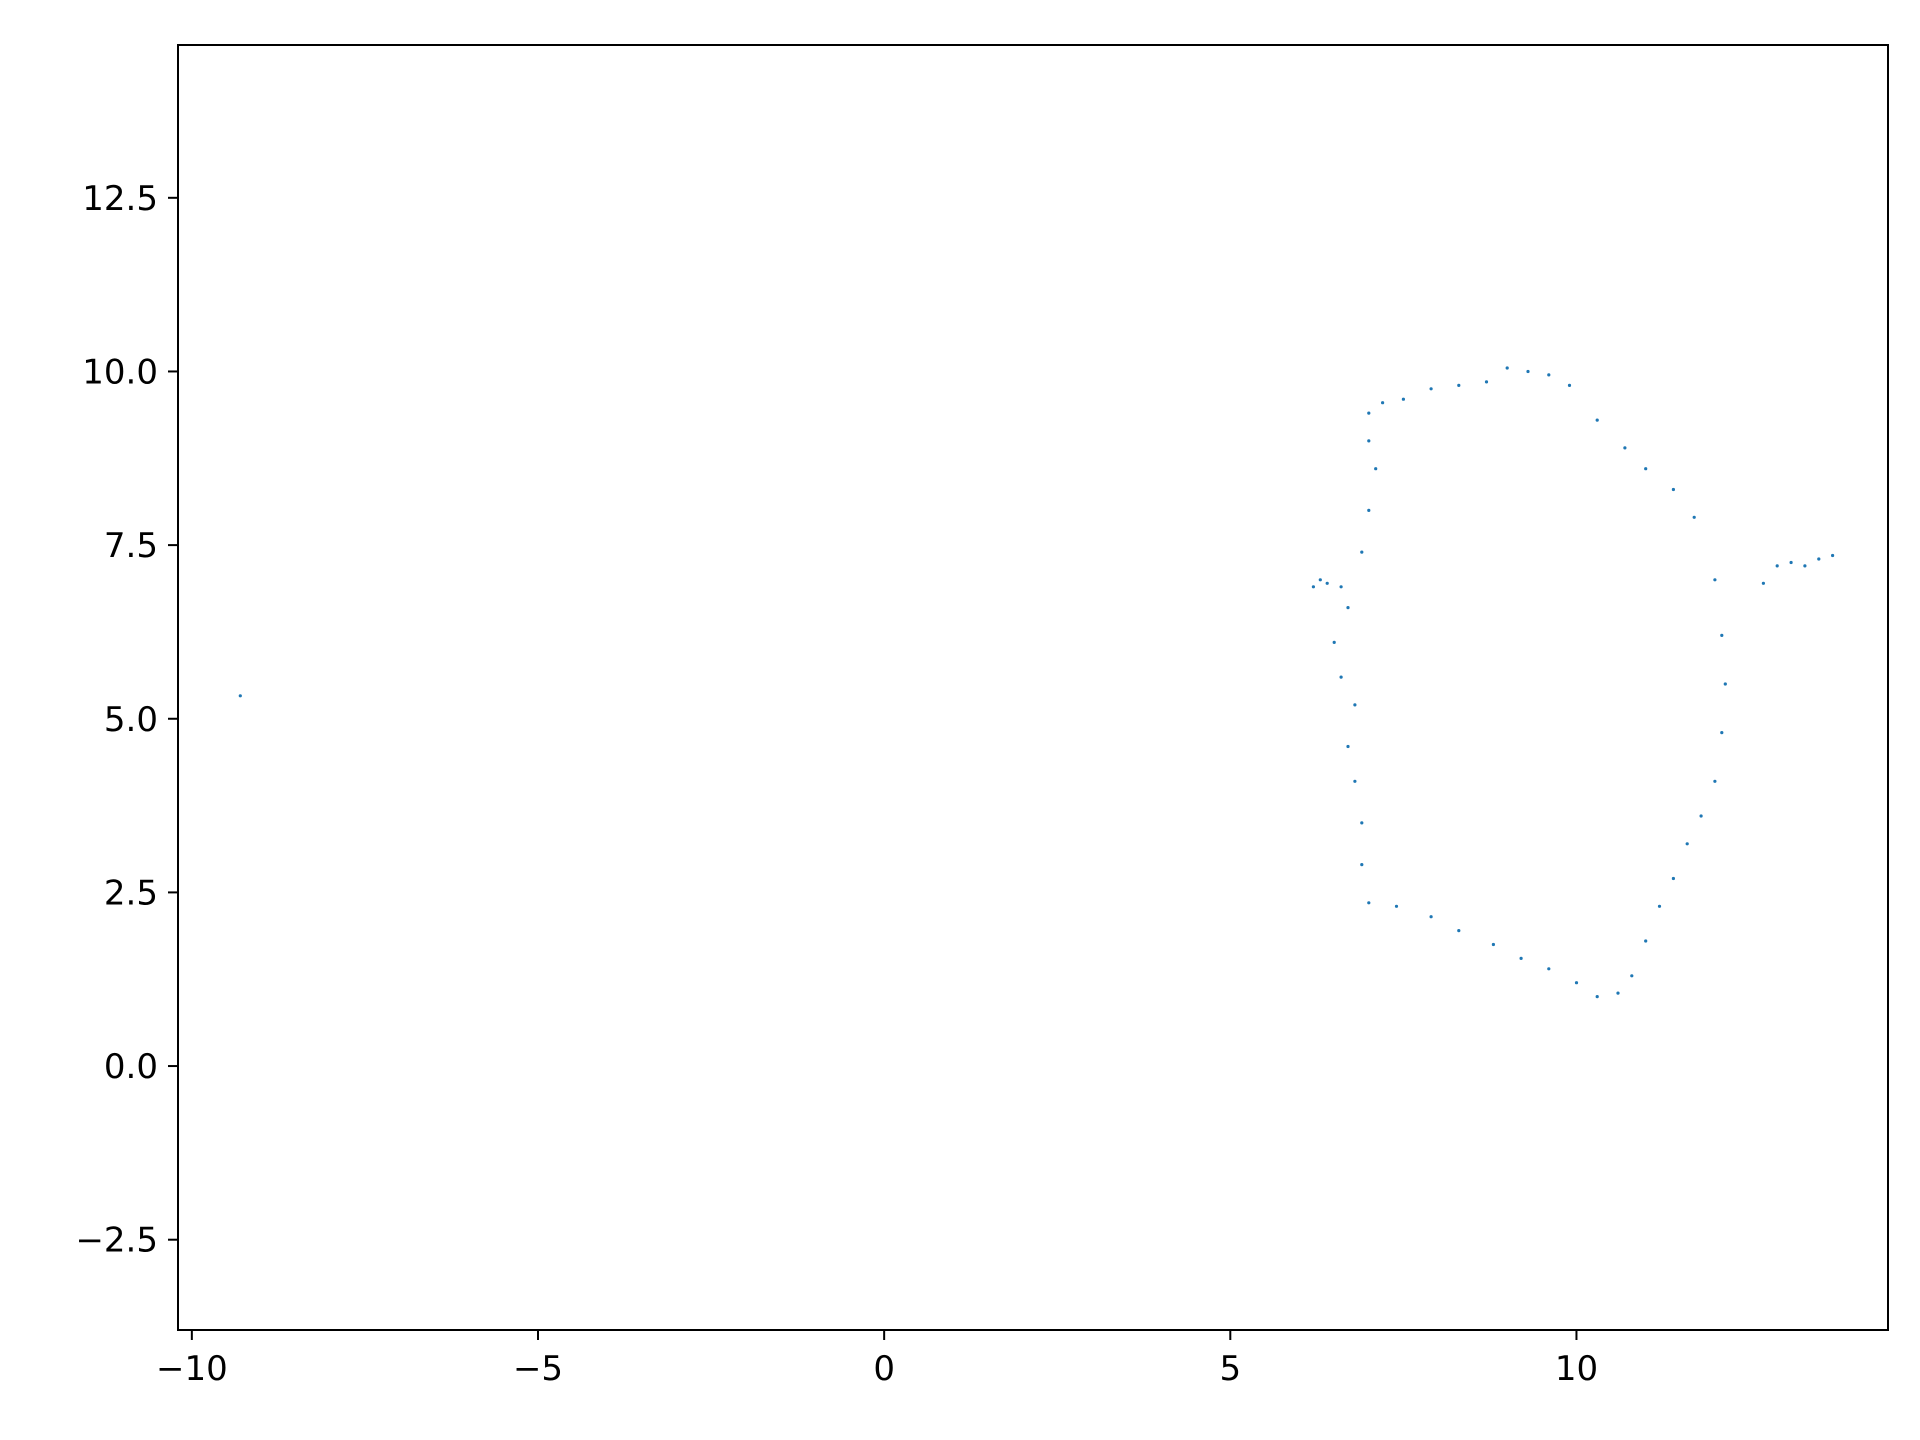 This screenshot has width=1920, height=1440. I want to click on y-axis: −2.5 0.0 2.5 5.0 7.5 10.0 12.5, so click(126, 720).